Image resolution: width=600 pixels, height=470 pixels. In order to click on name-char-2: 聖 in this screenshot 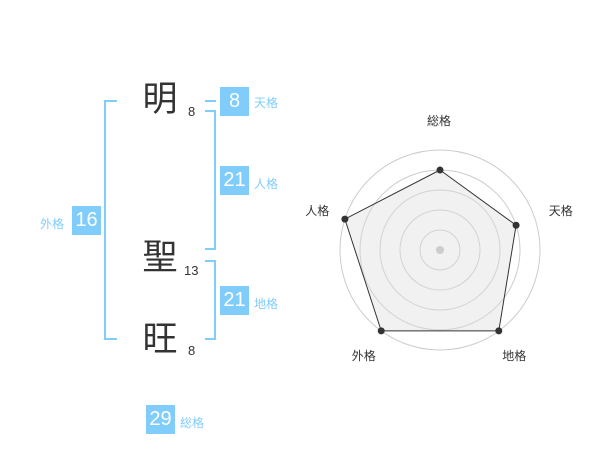, I will do `click(160, 258)`.